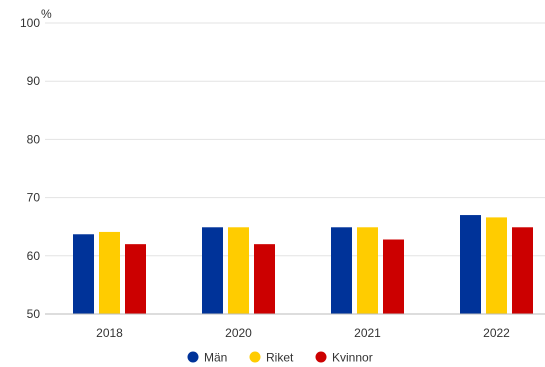 The height and width of the screenshot is (367, 545). Describe the element at coordinates (264, 279) in the screenshot. I see `bar-kvinnor-2020` at that location.